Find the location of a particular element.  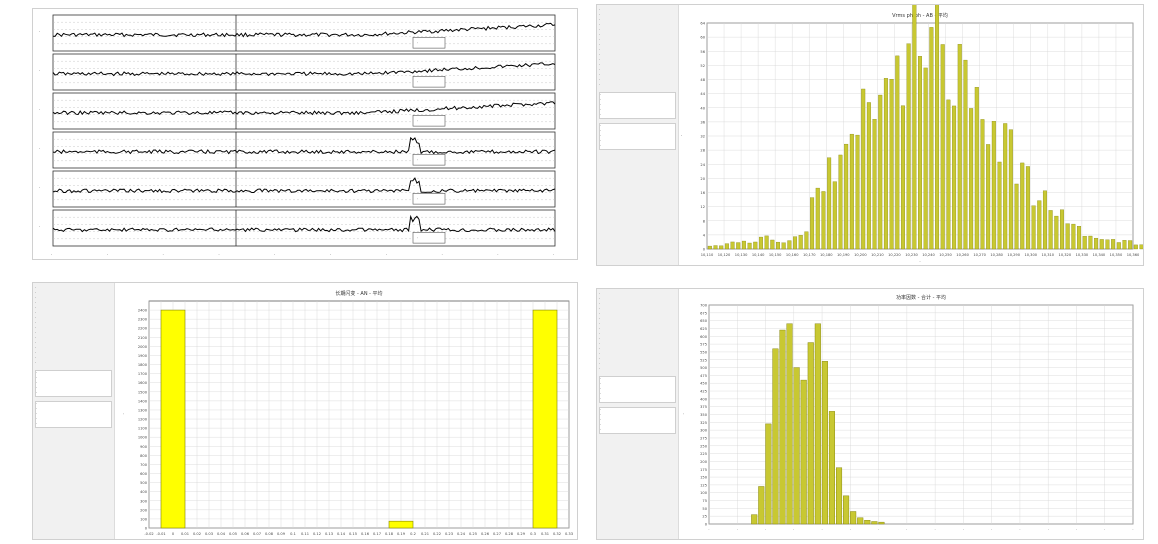

y-tick-label: 475 is located at coordinates (703, 376).